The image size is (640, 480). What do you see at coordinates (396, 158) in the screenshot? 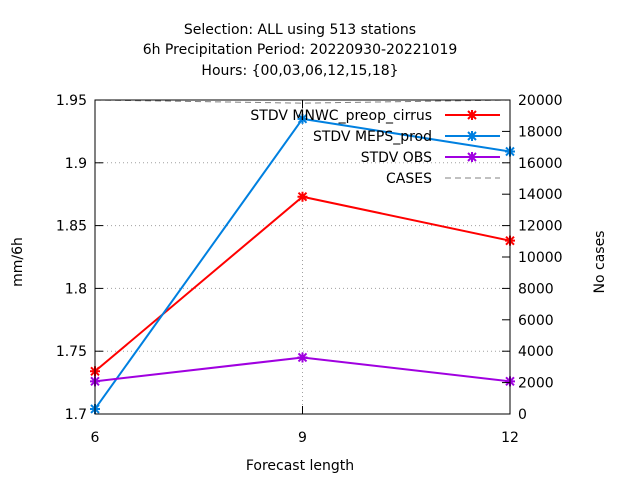
I see `legend-label: STDV OBS` at bounding box center [396, 158].